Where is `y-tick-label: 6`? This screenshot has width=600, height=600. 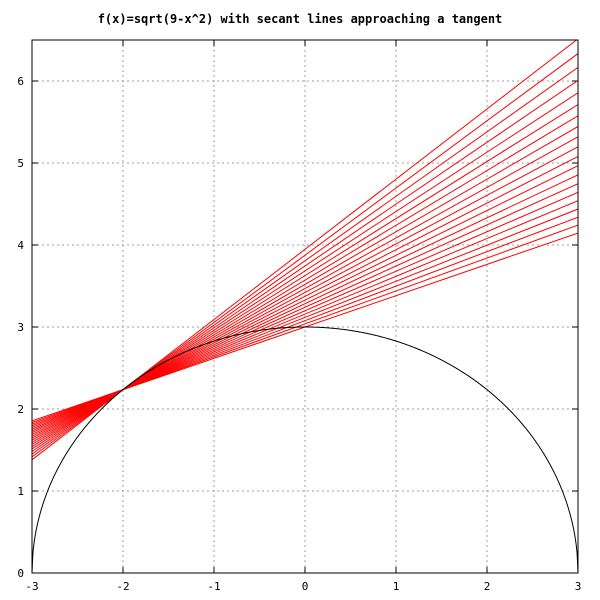 y-tick-label: 6 is located at coordinates (20, 81).